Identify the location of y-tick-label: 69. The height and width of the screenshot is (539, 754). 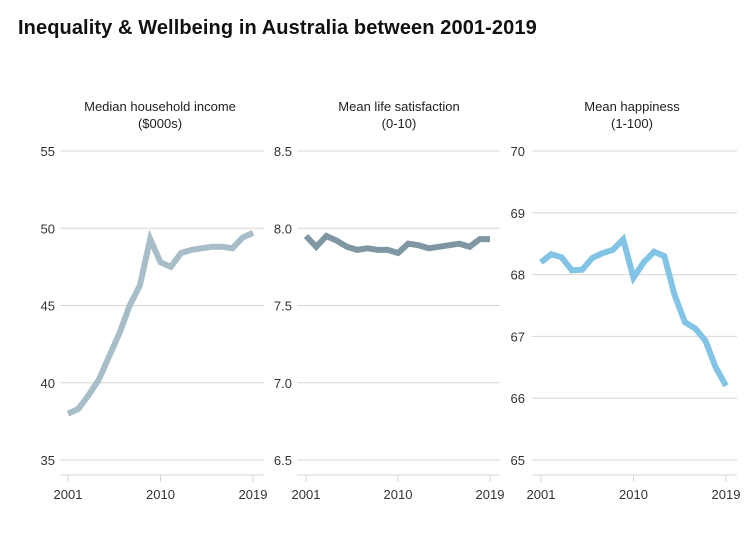
(518, 213).